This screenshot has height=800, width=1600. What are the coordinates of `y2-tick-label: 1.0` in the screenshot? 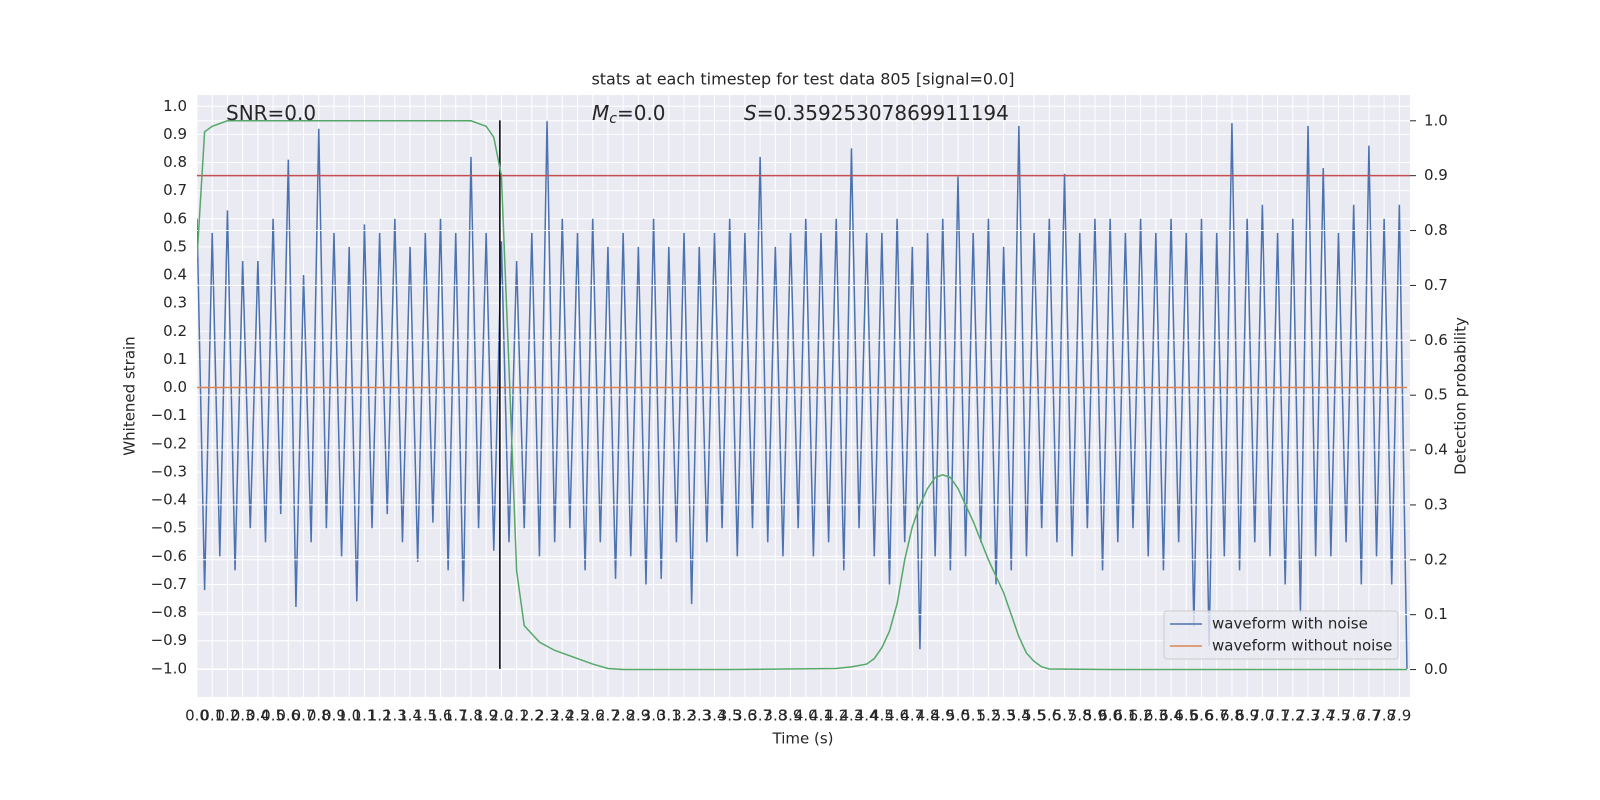 It's located at (1436, 120).